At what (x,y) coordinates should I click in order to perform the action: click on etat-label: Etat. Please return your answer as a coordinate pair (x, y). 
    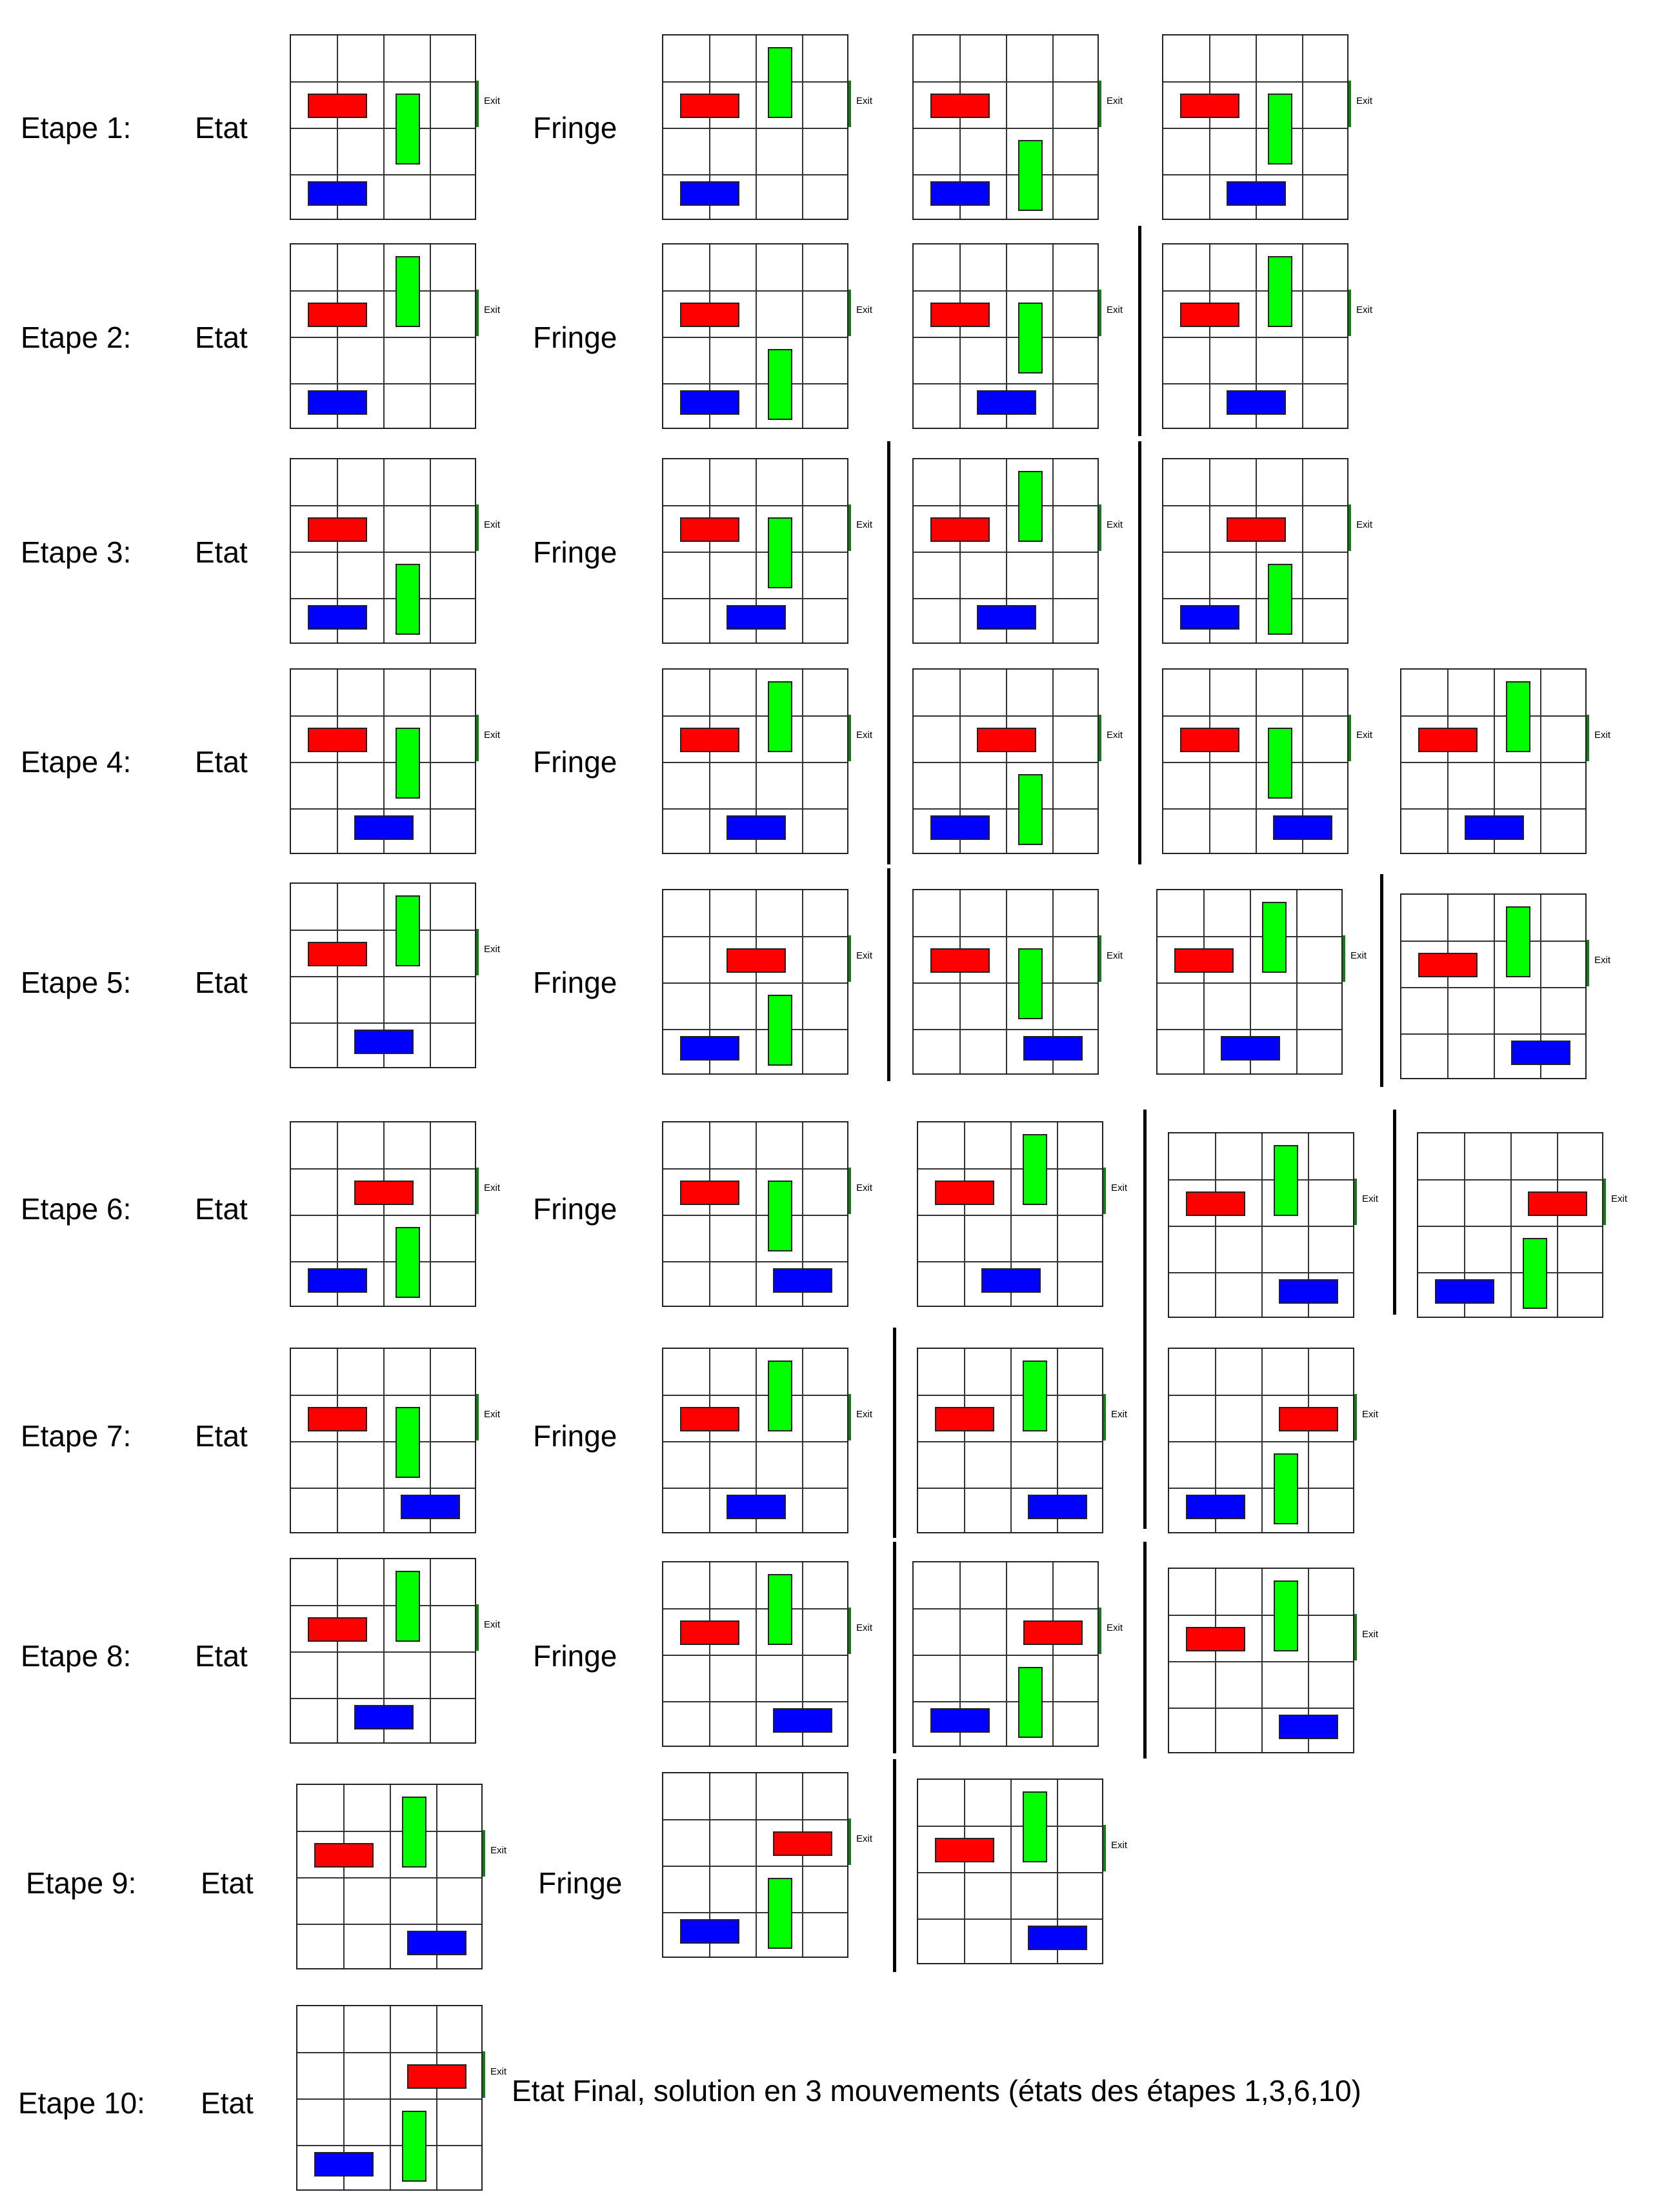
    Looking at the image, I should click on (227, 2103).